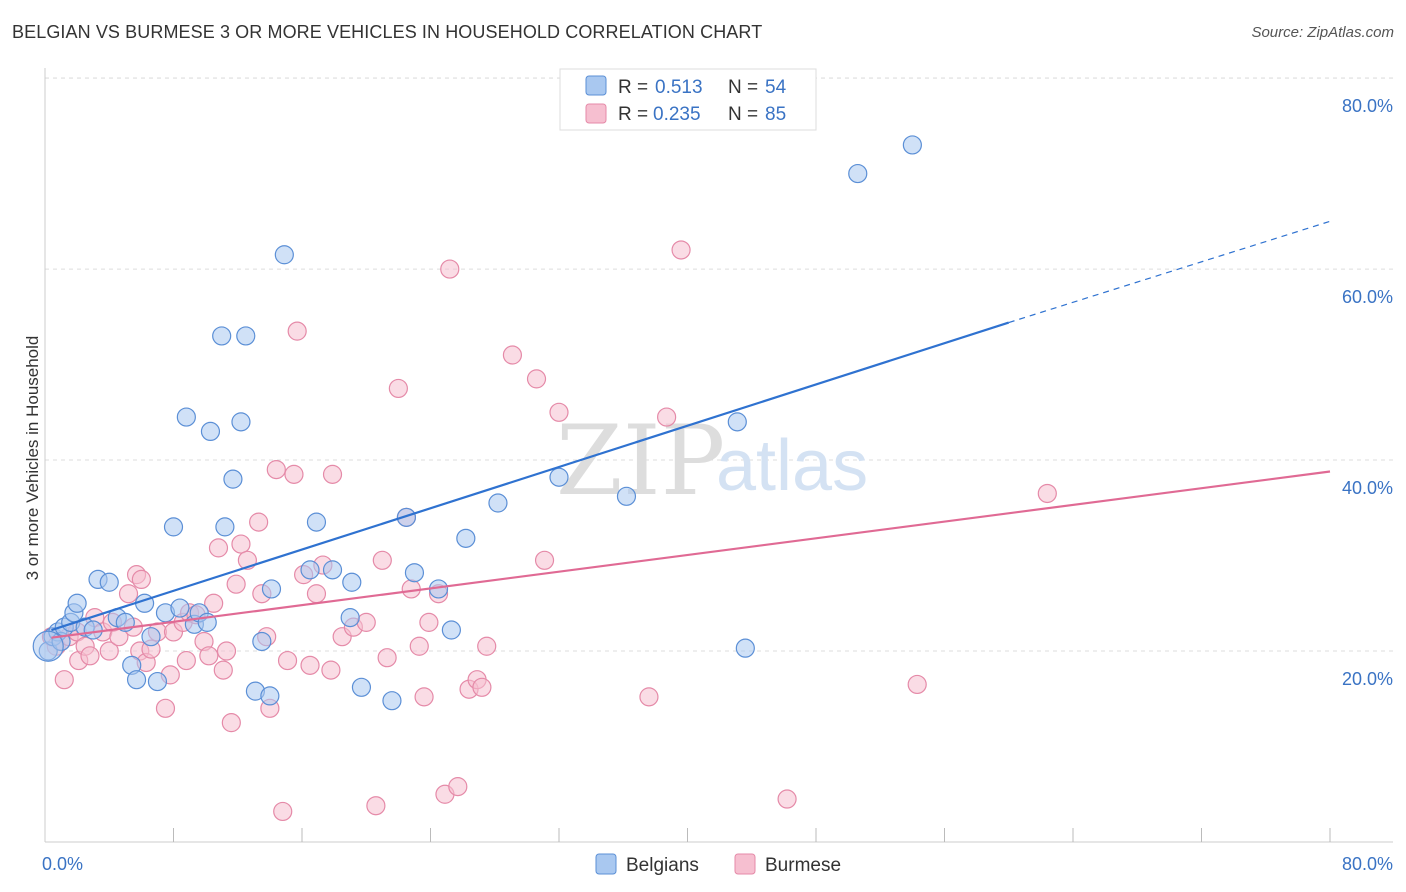  What do you see at coordinates (32, 458) in the screenshot?
I see `y-axis-label: 3 or more Vehicles in Household` at bounding box center [32, 458].